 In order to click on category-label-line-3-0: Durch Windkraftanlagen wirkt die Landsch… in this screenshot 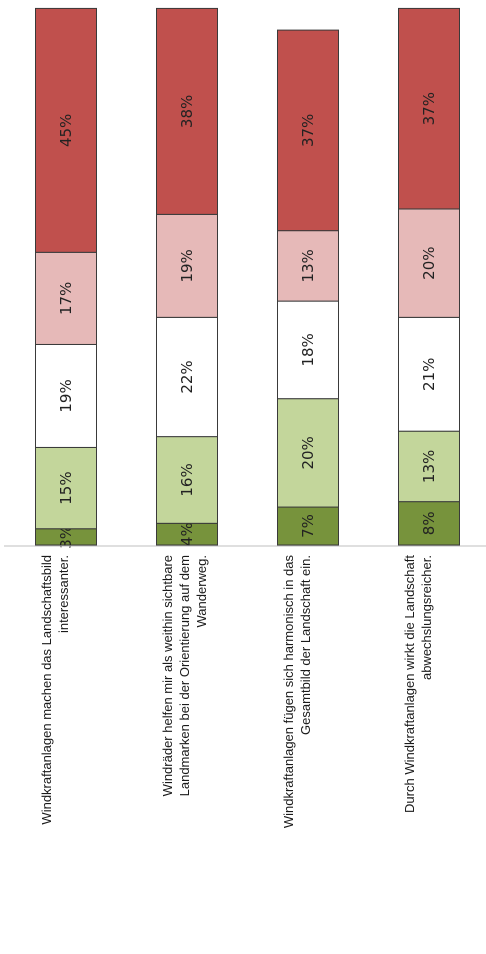, I will do `click(409, 684)`.